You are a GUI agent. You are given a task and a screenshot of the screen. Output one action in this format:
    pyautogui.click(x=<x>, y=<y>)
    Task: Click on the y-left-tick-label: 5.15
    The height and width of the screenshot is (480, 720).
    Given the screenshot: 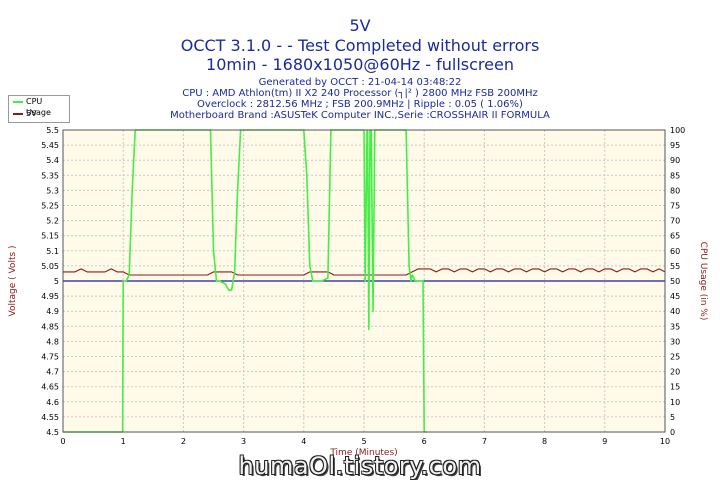 What is the action you would take?
    pyautogui.click(x=50, y=236)
    